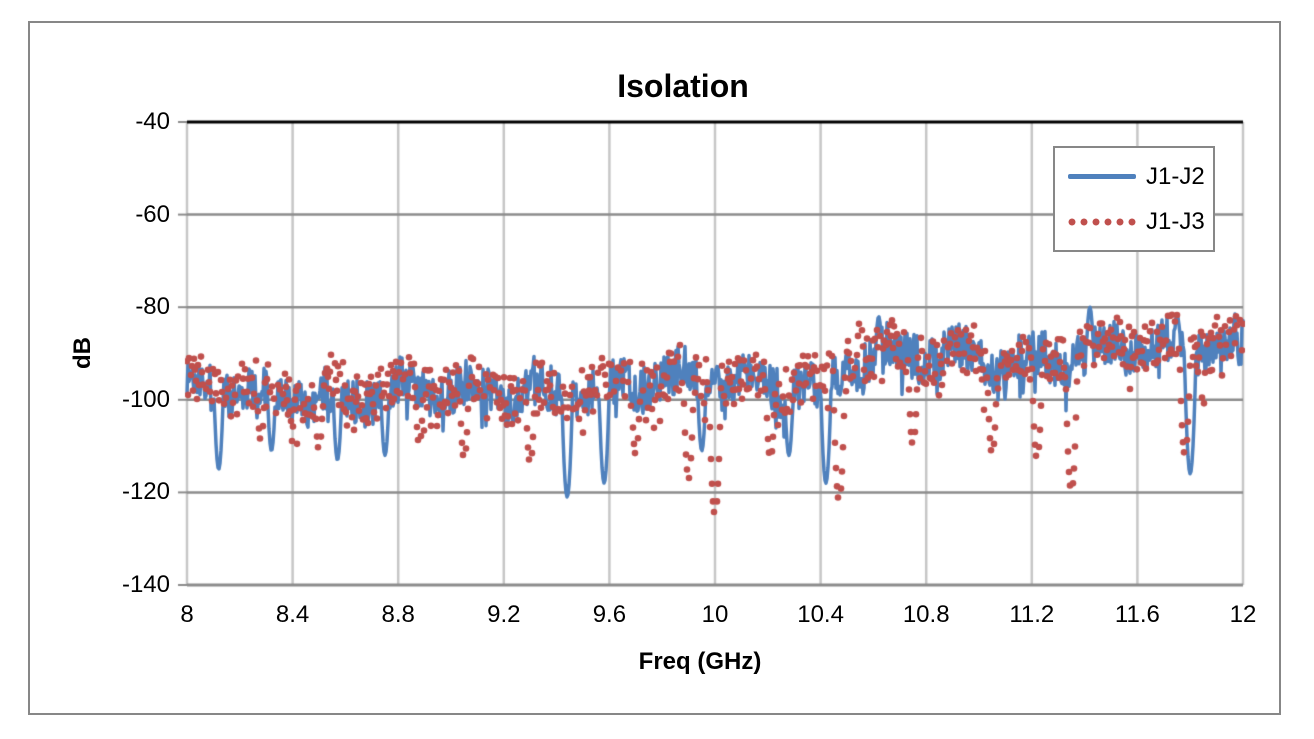 The image size is (1314, 739). Describe the element at coordinates (1102, 221) in the screenshot. I see `legend-dots-swatch-j1-j3` at that location.